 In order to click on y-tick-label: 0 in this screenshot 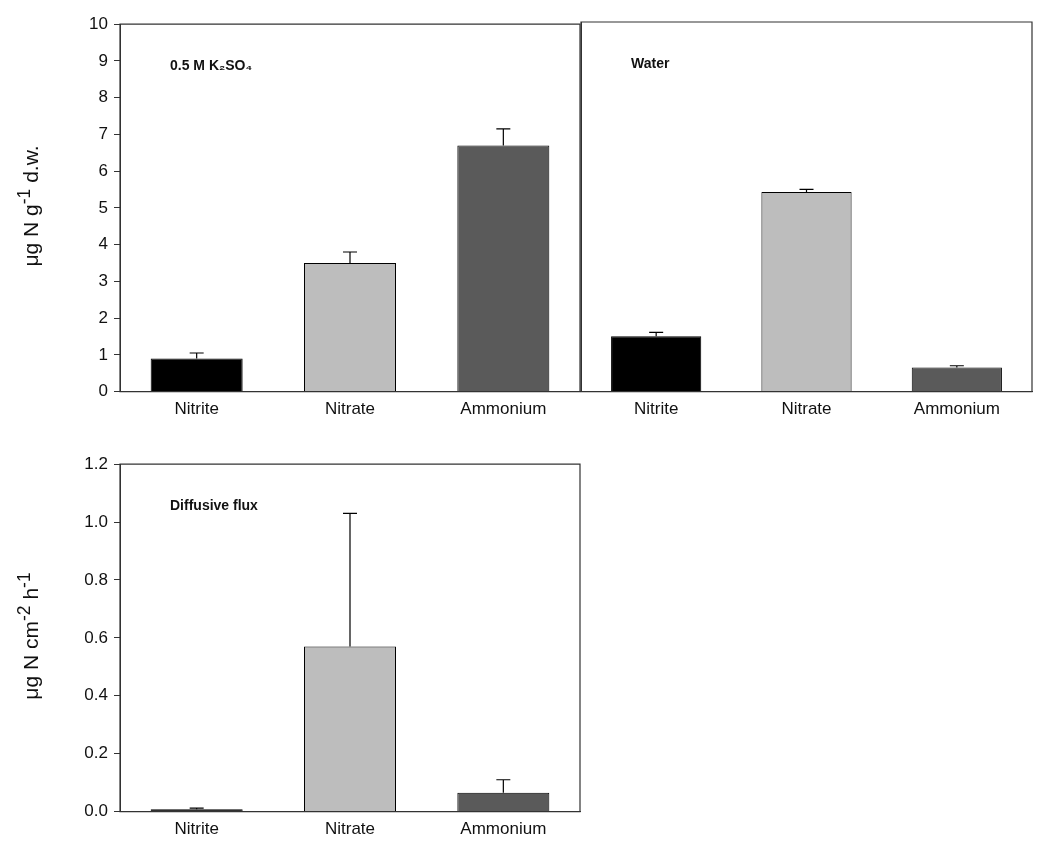, I will do `click(103, 391)`.